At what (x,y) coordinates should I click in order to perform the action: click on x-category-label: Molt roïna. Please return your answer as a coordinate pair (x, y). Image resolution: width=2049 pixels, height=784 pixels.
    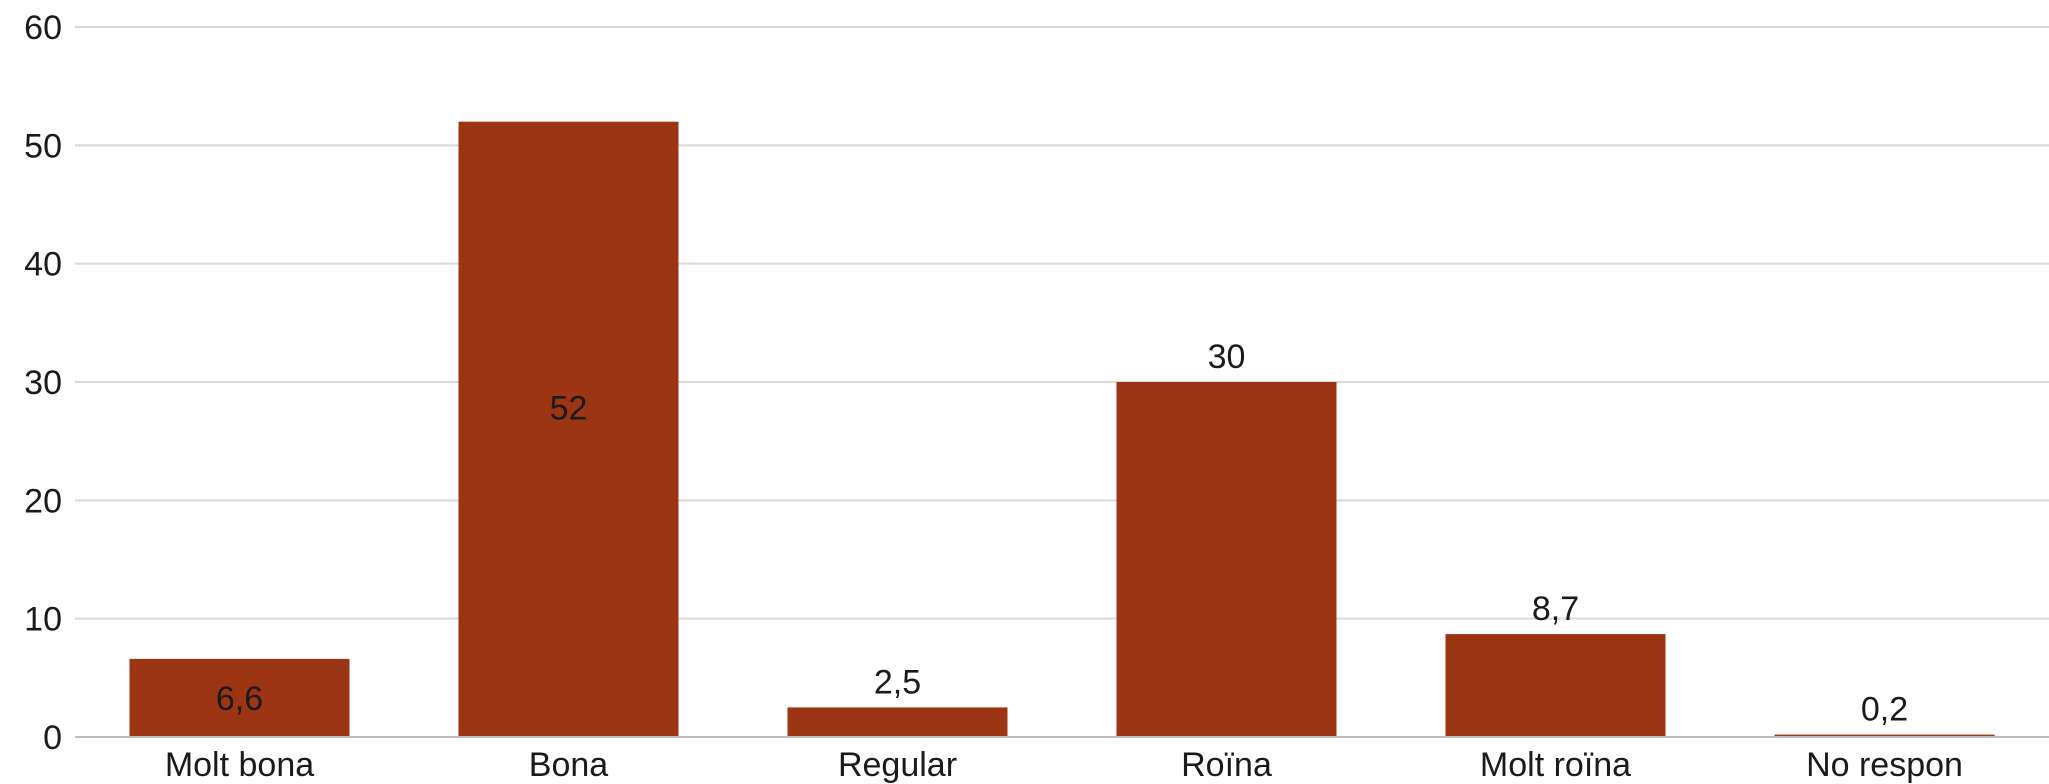
    Looking at the image, I should click on (1555, 765).